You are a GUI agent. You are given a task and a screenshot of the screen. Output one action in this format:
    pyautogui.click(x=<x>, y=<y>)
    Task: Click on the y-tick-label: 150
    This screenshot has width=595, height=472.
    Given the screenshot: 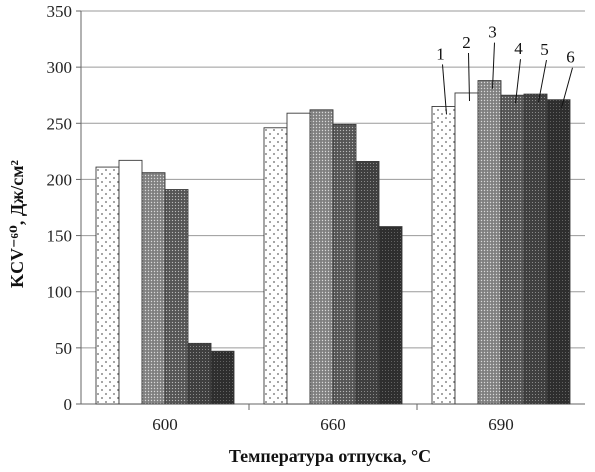 What is the action you would take?
    pyautogui.click(x=60, y=236)
    